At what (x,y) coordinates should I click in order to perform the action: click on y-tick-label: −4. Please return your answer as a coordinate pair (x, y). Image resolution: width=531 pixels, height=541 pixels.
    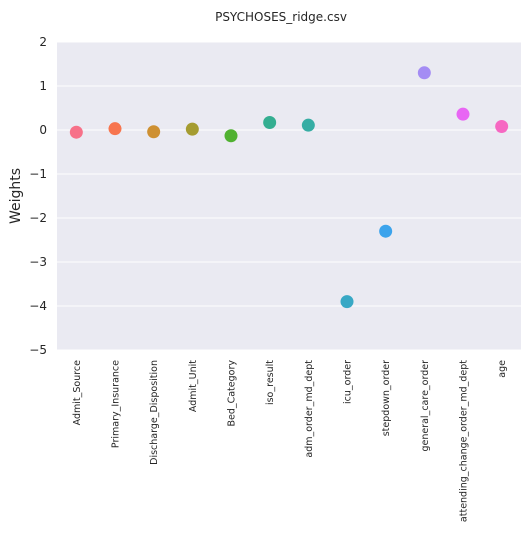
    Looking at the image, I should click on (38, 306).